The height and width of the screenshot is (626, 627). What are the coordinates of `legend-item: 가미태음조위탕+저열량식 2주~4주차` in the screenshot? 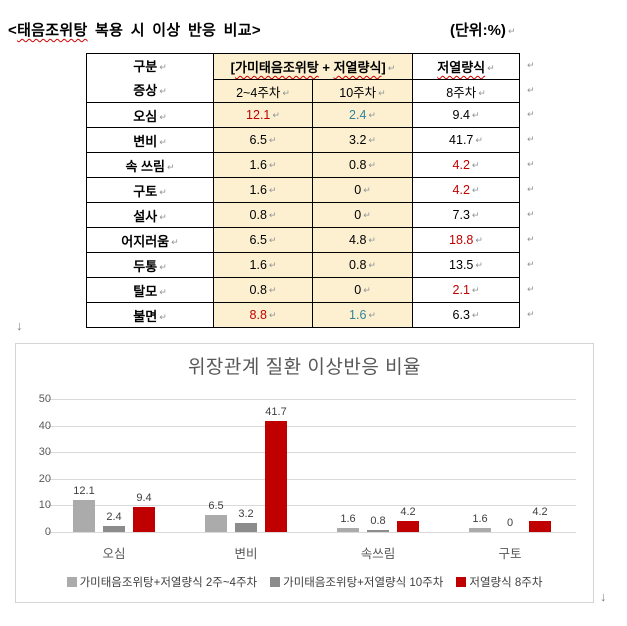 It's located at (161, 582).